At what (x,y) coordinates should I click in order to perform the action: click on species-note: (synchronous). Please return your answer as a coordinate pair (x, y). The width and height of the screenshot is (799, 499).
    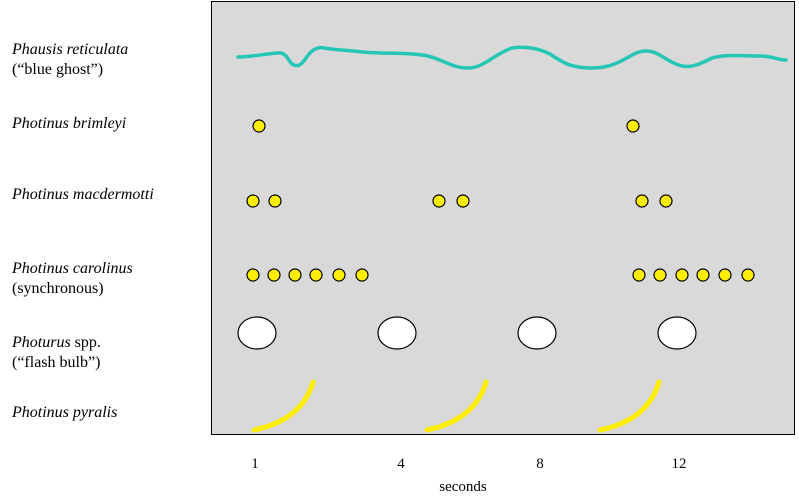
    Looking at the image, I should click on (58, 288).